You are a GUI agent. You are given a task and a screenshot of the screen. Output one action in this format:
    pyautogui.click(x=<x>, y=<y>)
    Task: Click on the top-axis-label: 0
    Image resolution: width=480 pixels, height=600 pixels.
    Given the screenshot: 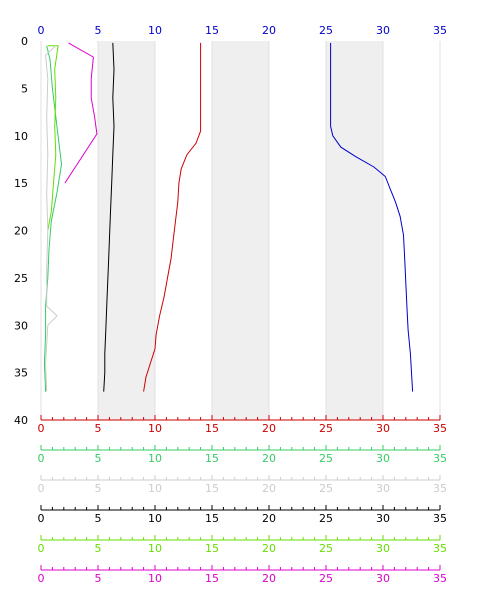 What is the action you would take?
    pyautogui.click(x=41, y=30)
    